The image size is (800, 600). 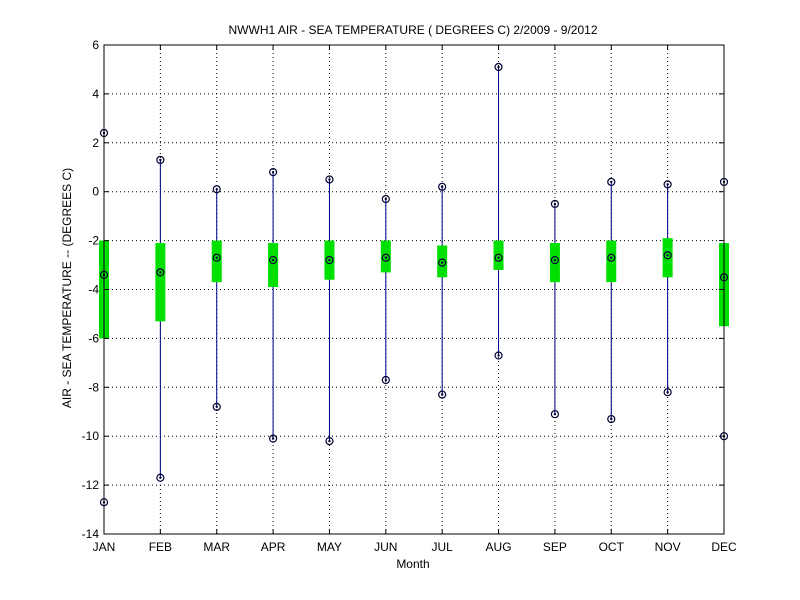 I want to click on min-marker-jul, so click(x=442, y=394).